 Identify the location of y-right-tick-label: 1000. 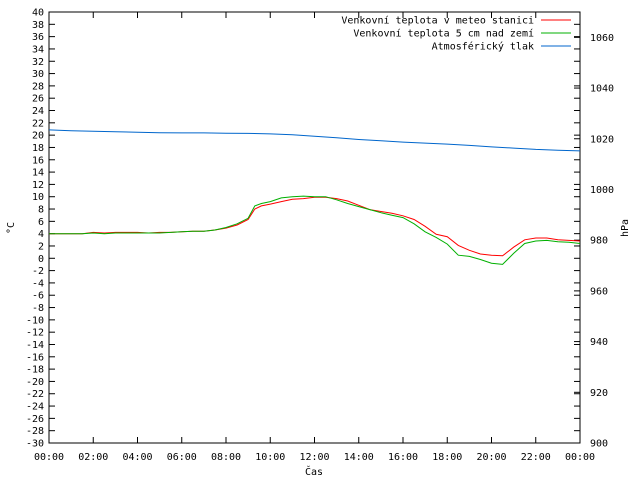
(602, 190).